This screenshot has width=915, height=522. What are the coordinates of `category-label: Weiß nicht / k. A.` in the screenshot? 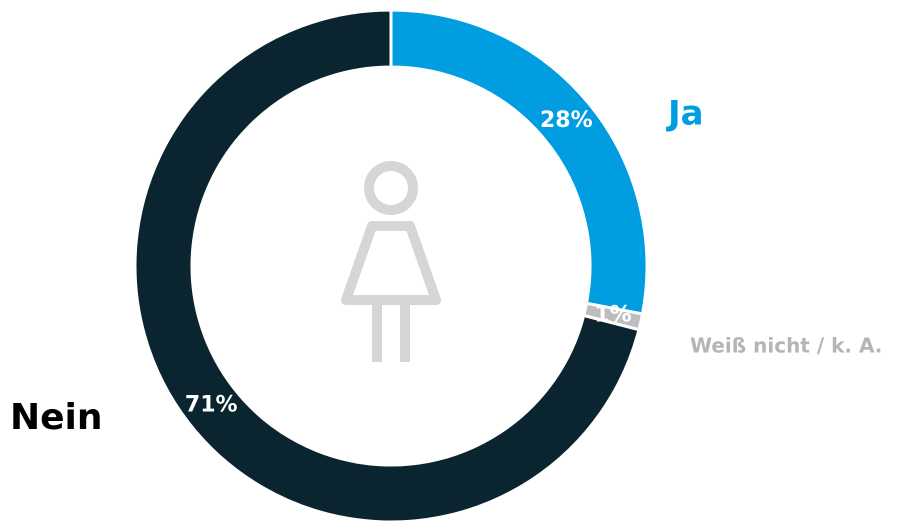 It's located at (786, 346).